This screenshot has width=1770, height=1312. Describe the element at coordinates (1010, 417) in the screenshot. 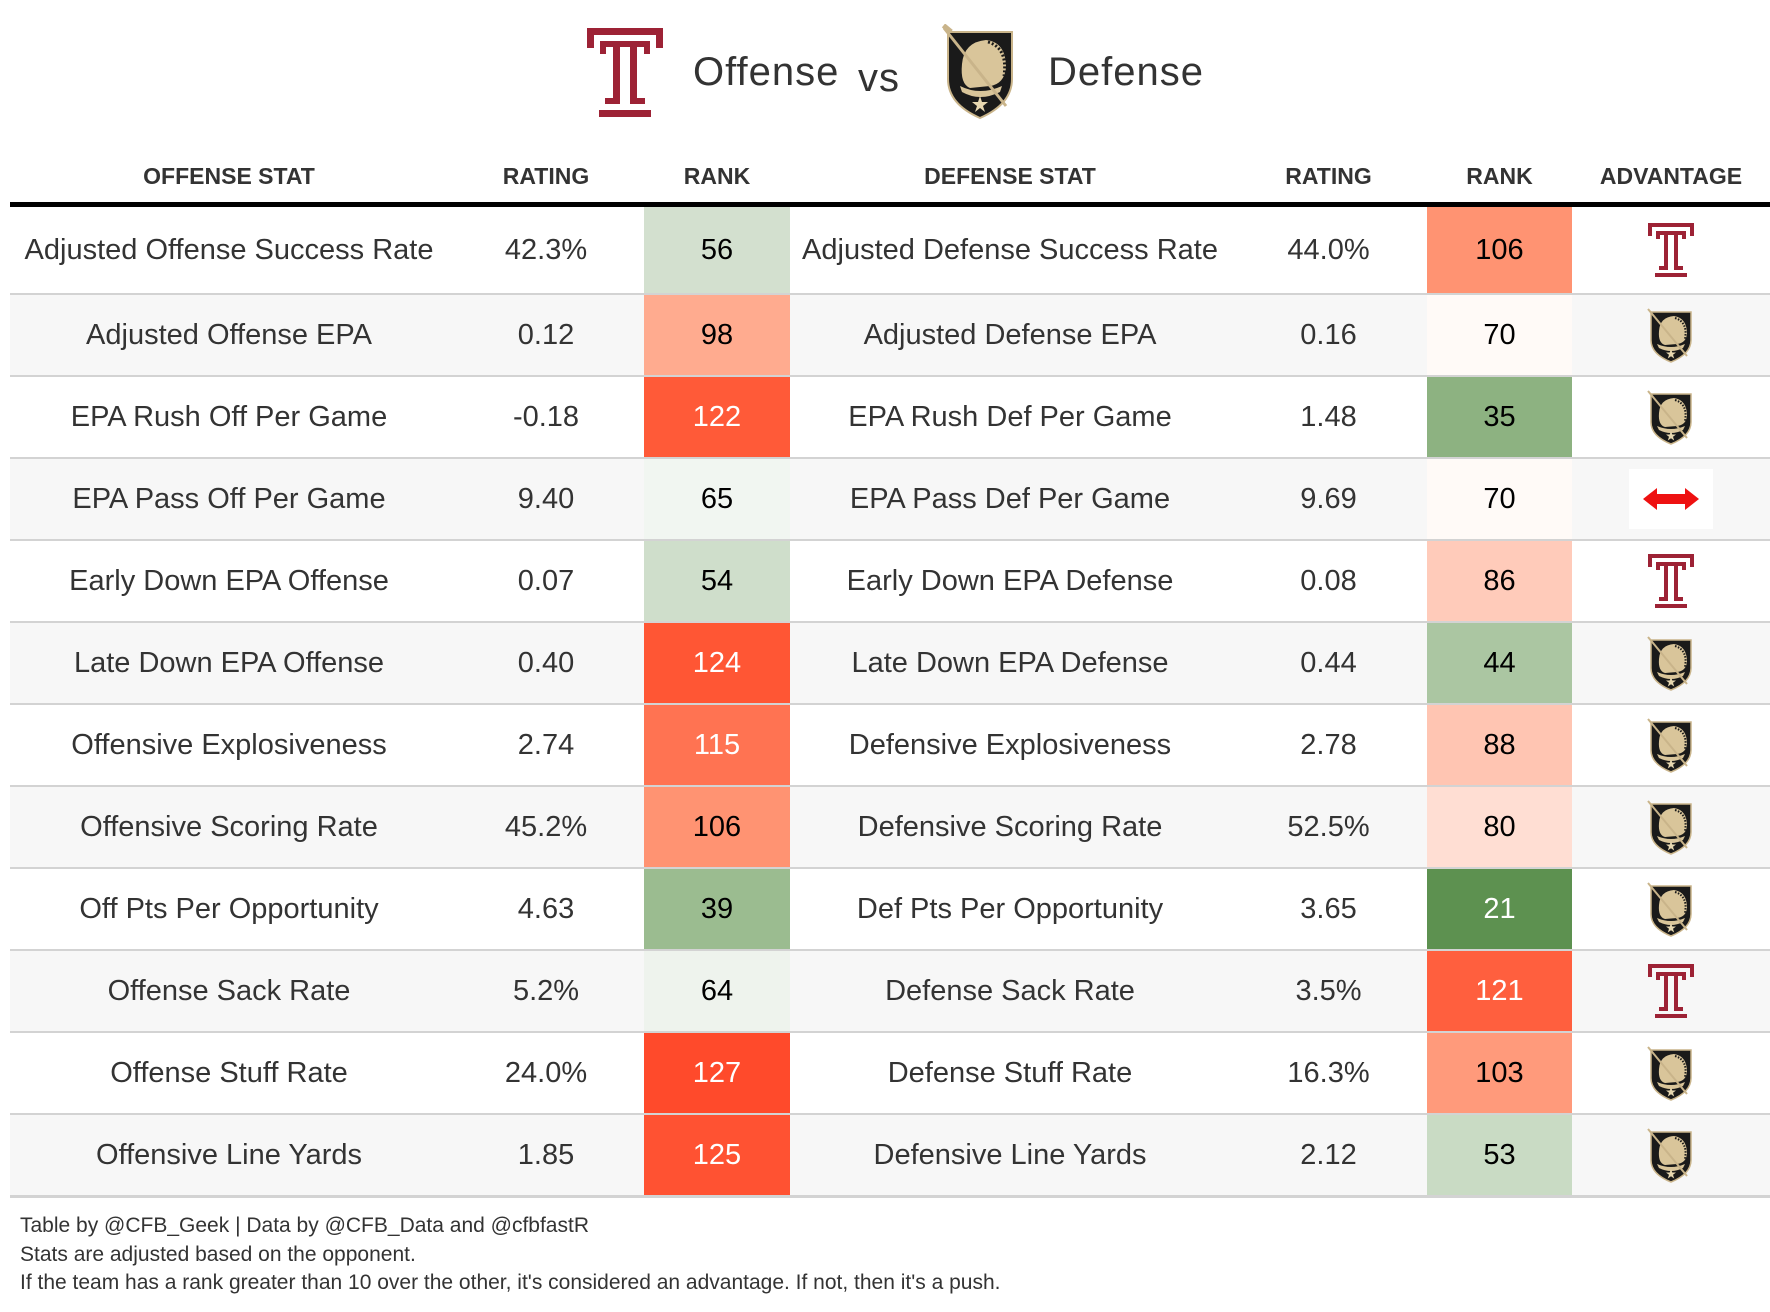

I see `defense-stat-cell: EPA Rush Def Per Game` at that location.